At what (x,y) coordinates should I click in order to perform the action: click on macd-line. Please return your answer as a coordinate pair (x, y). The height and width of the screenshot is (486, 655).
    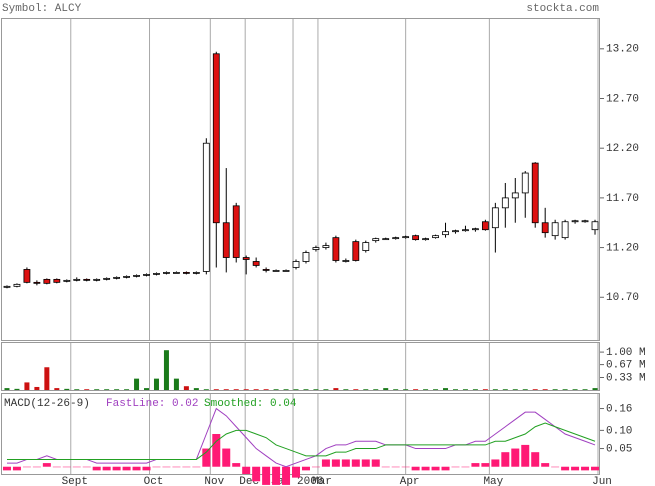
    Looking at the image, I should click on (301, 437).